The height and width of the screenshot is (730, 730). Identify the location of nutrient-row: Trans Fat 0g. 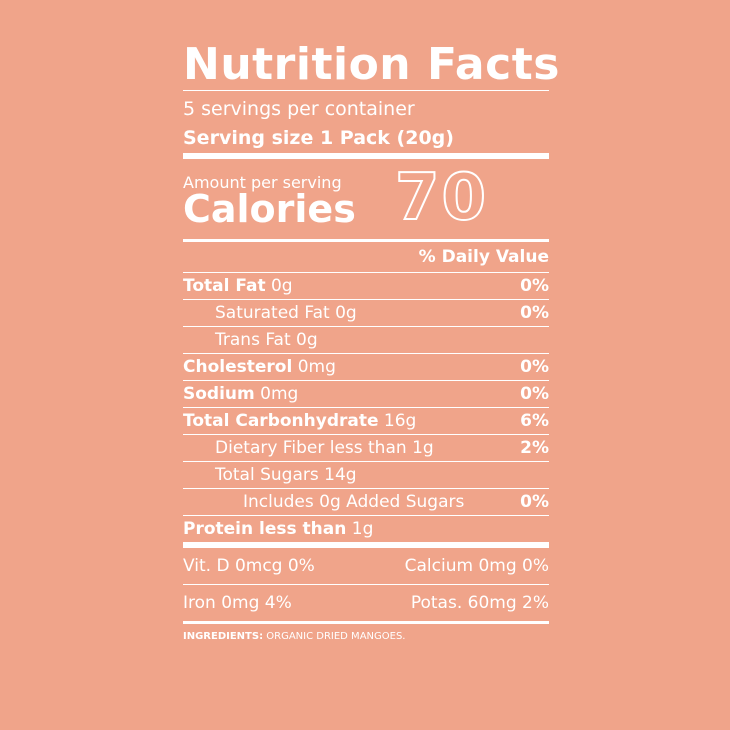
(366, 339).